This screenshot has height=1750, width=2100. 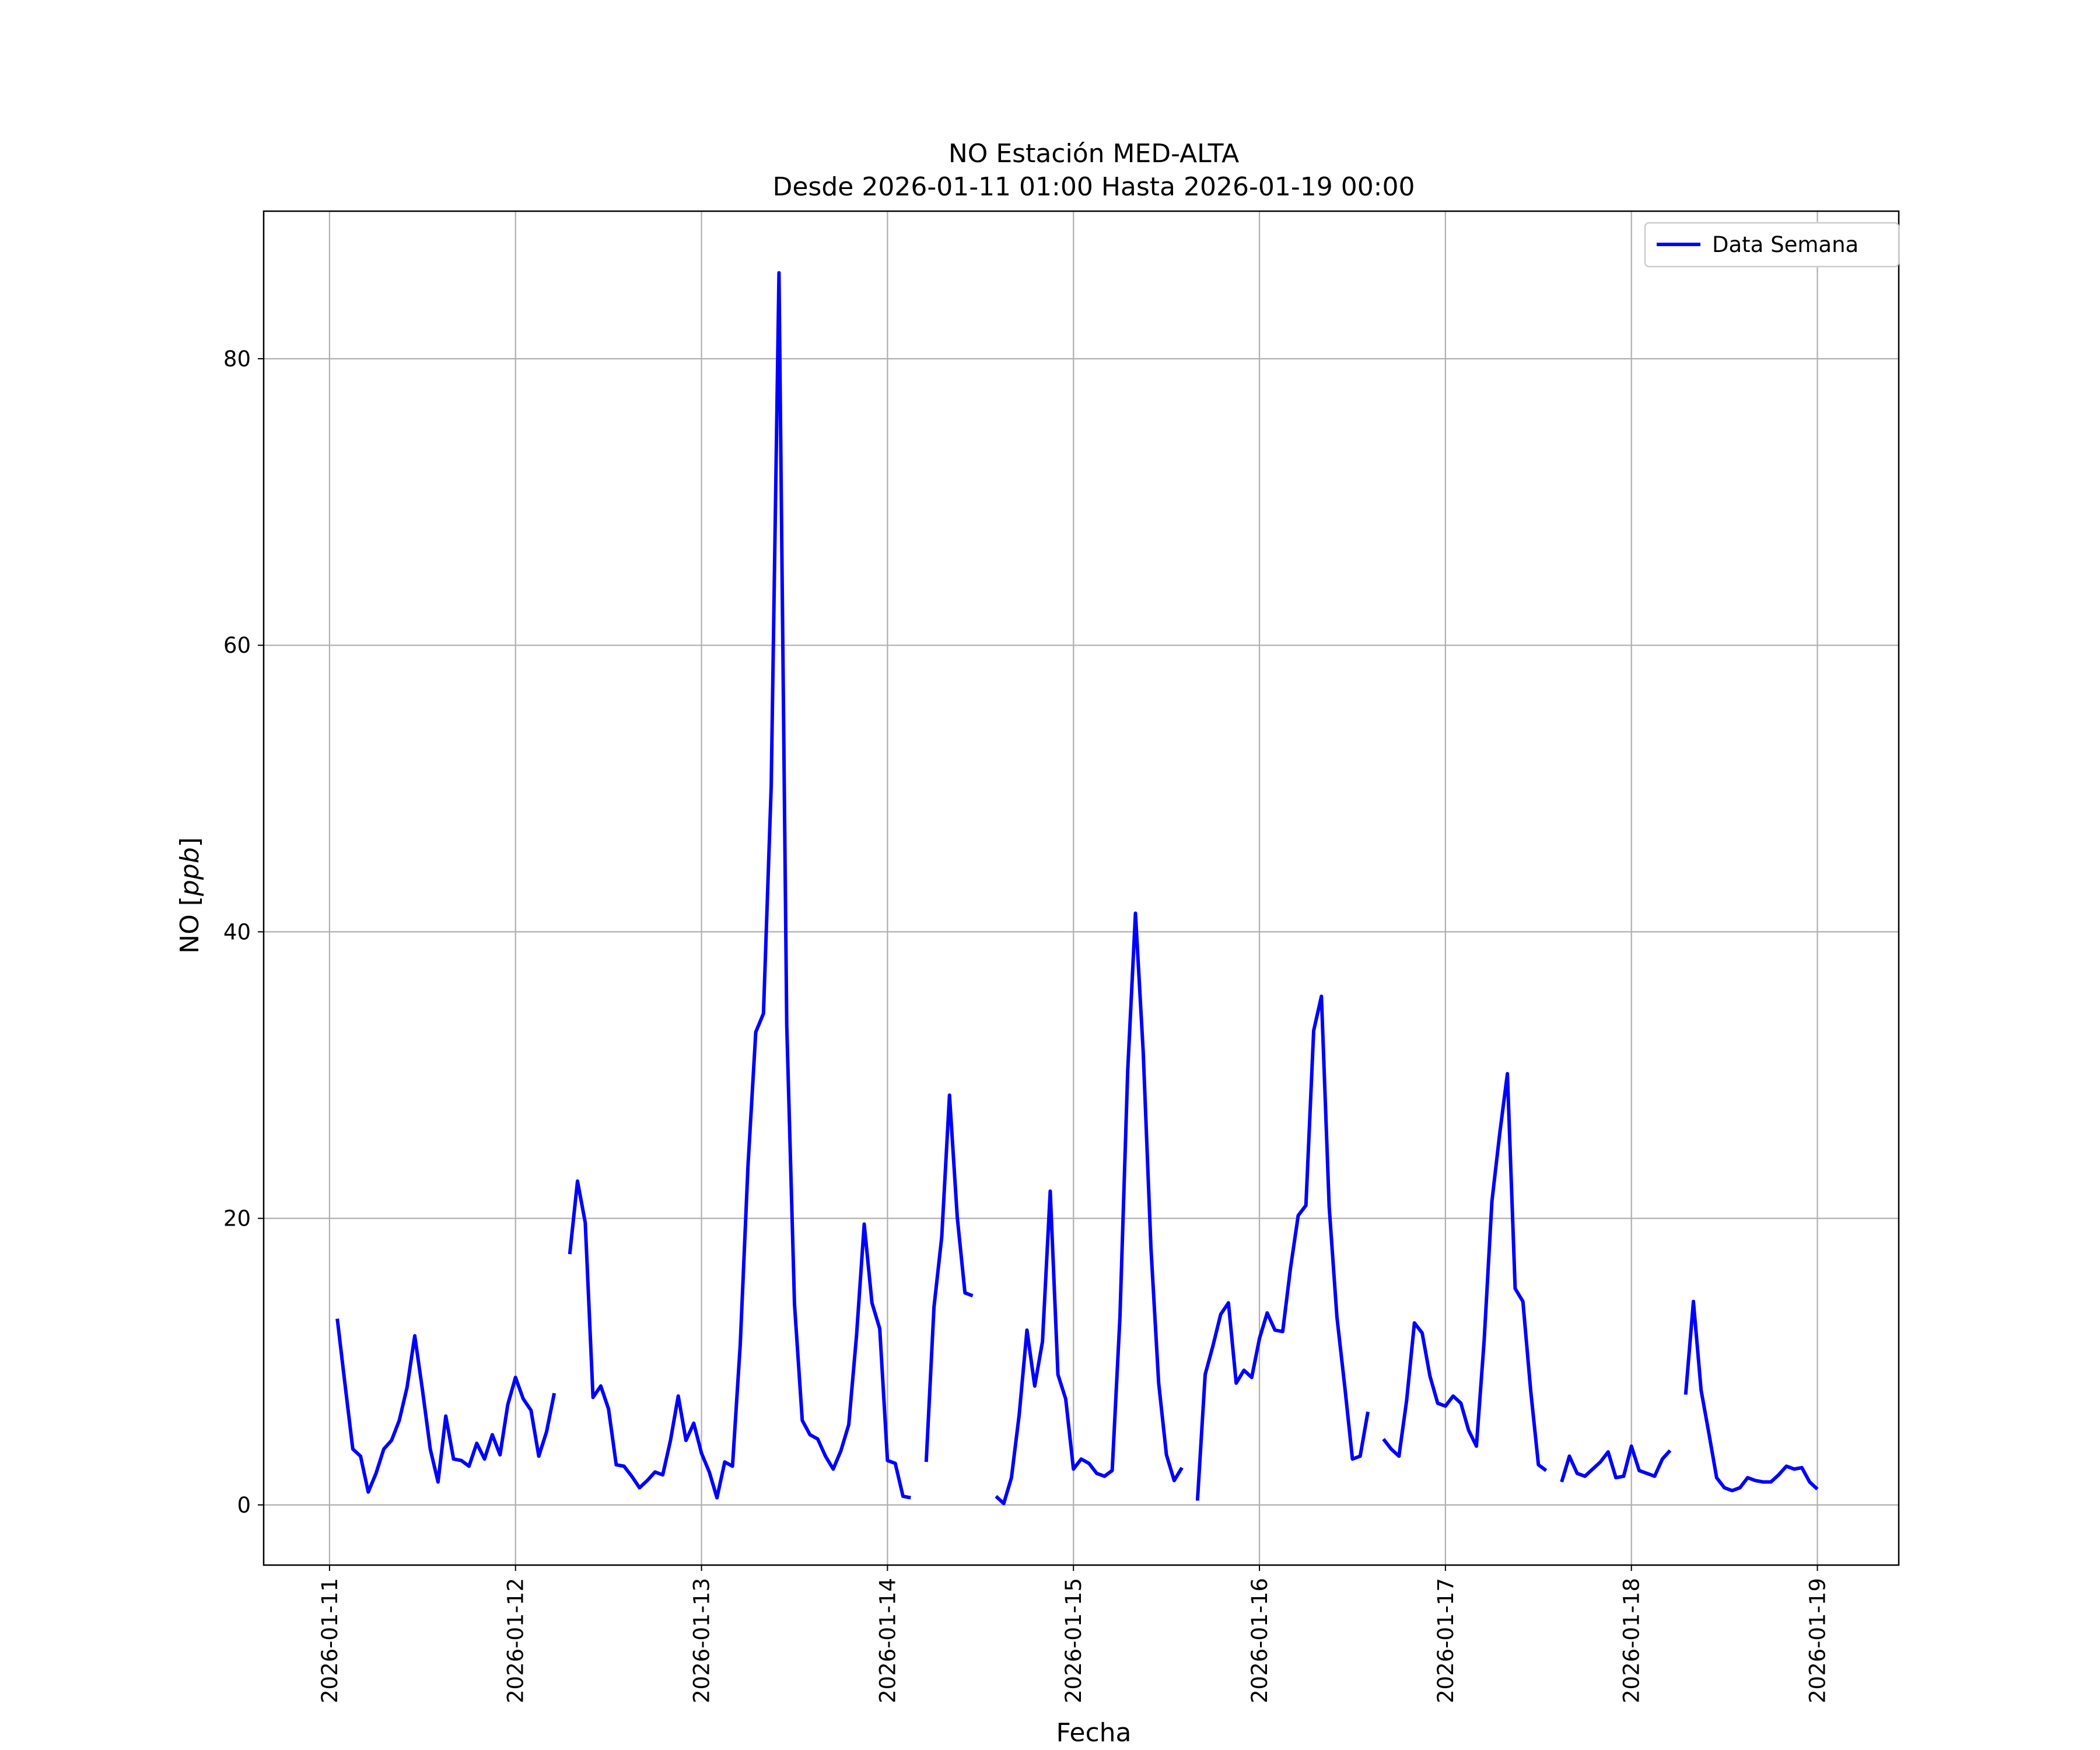 I want to click on x-tick-label: 2026-01-12, so click(x=515, y=1640).